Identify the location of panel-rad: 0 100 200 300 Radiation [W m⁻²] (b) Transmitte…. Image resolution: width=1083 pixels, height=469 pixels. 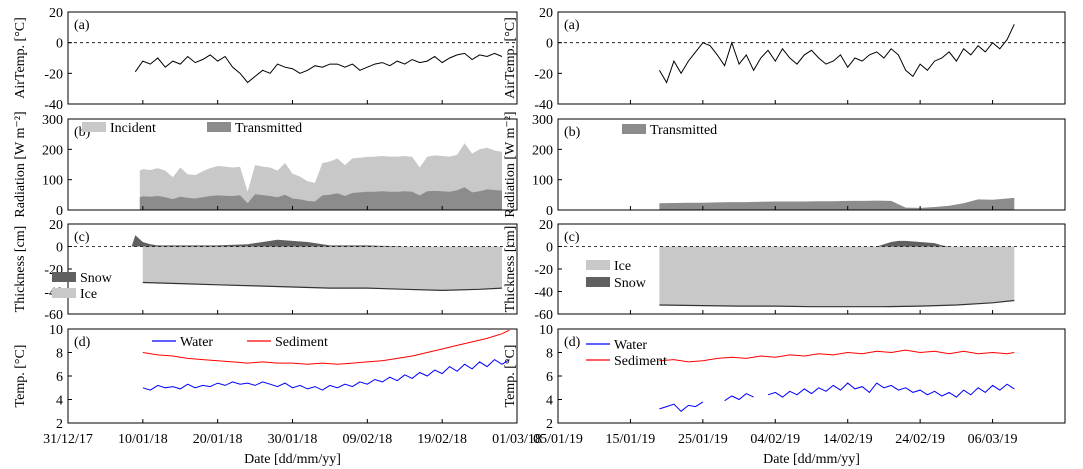
(784, 165).